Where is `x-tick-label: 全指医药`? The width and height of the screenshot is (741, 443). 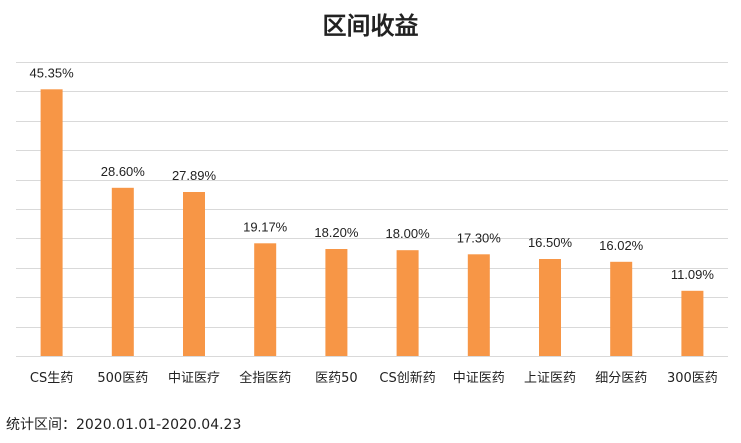
x-tick-label: 全指医药 is located at coordinates (265, 378).